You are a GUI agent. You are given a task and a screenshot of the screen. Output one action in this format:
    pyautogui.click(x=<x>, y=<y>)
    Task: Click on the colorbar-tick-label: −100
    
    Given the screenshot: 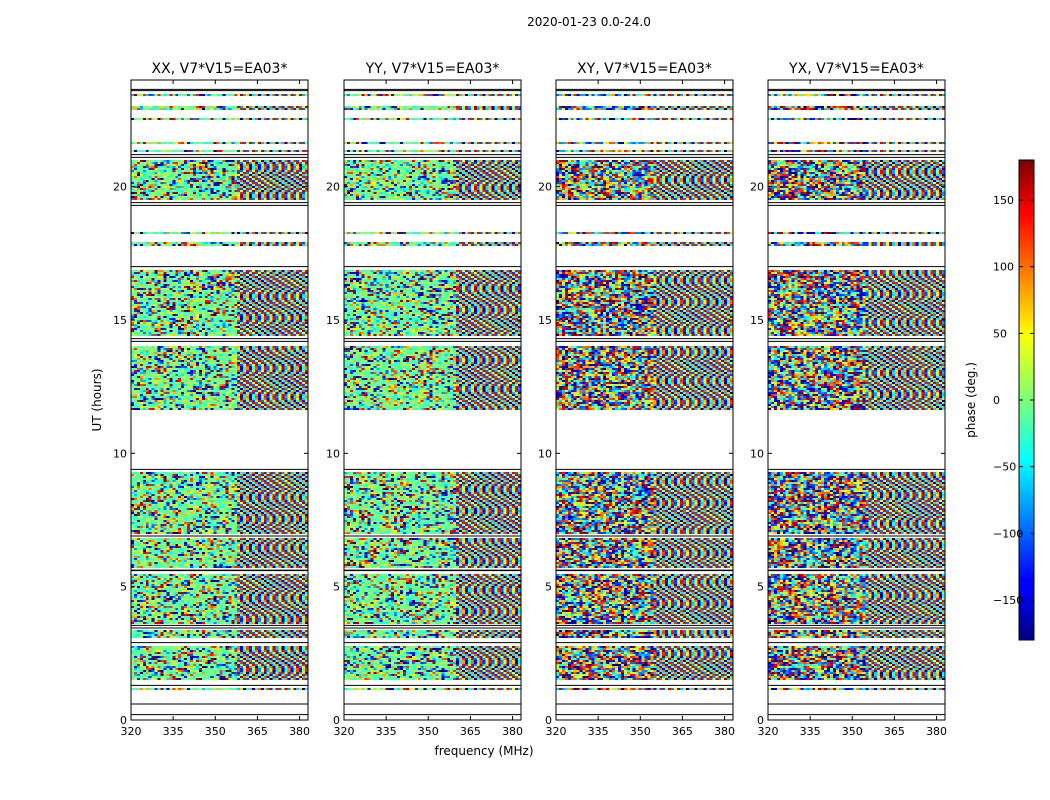 What is the action you would take?
    pyautogui.click(x=1008, y=533)
    